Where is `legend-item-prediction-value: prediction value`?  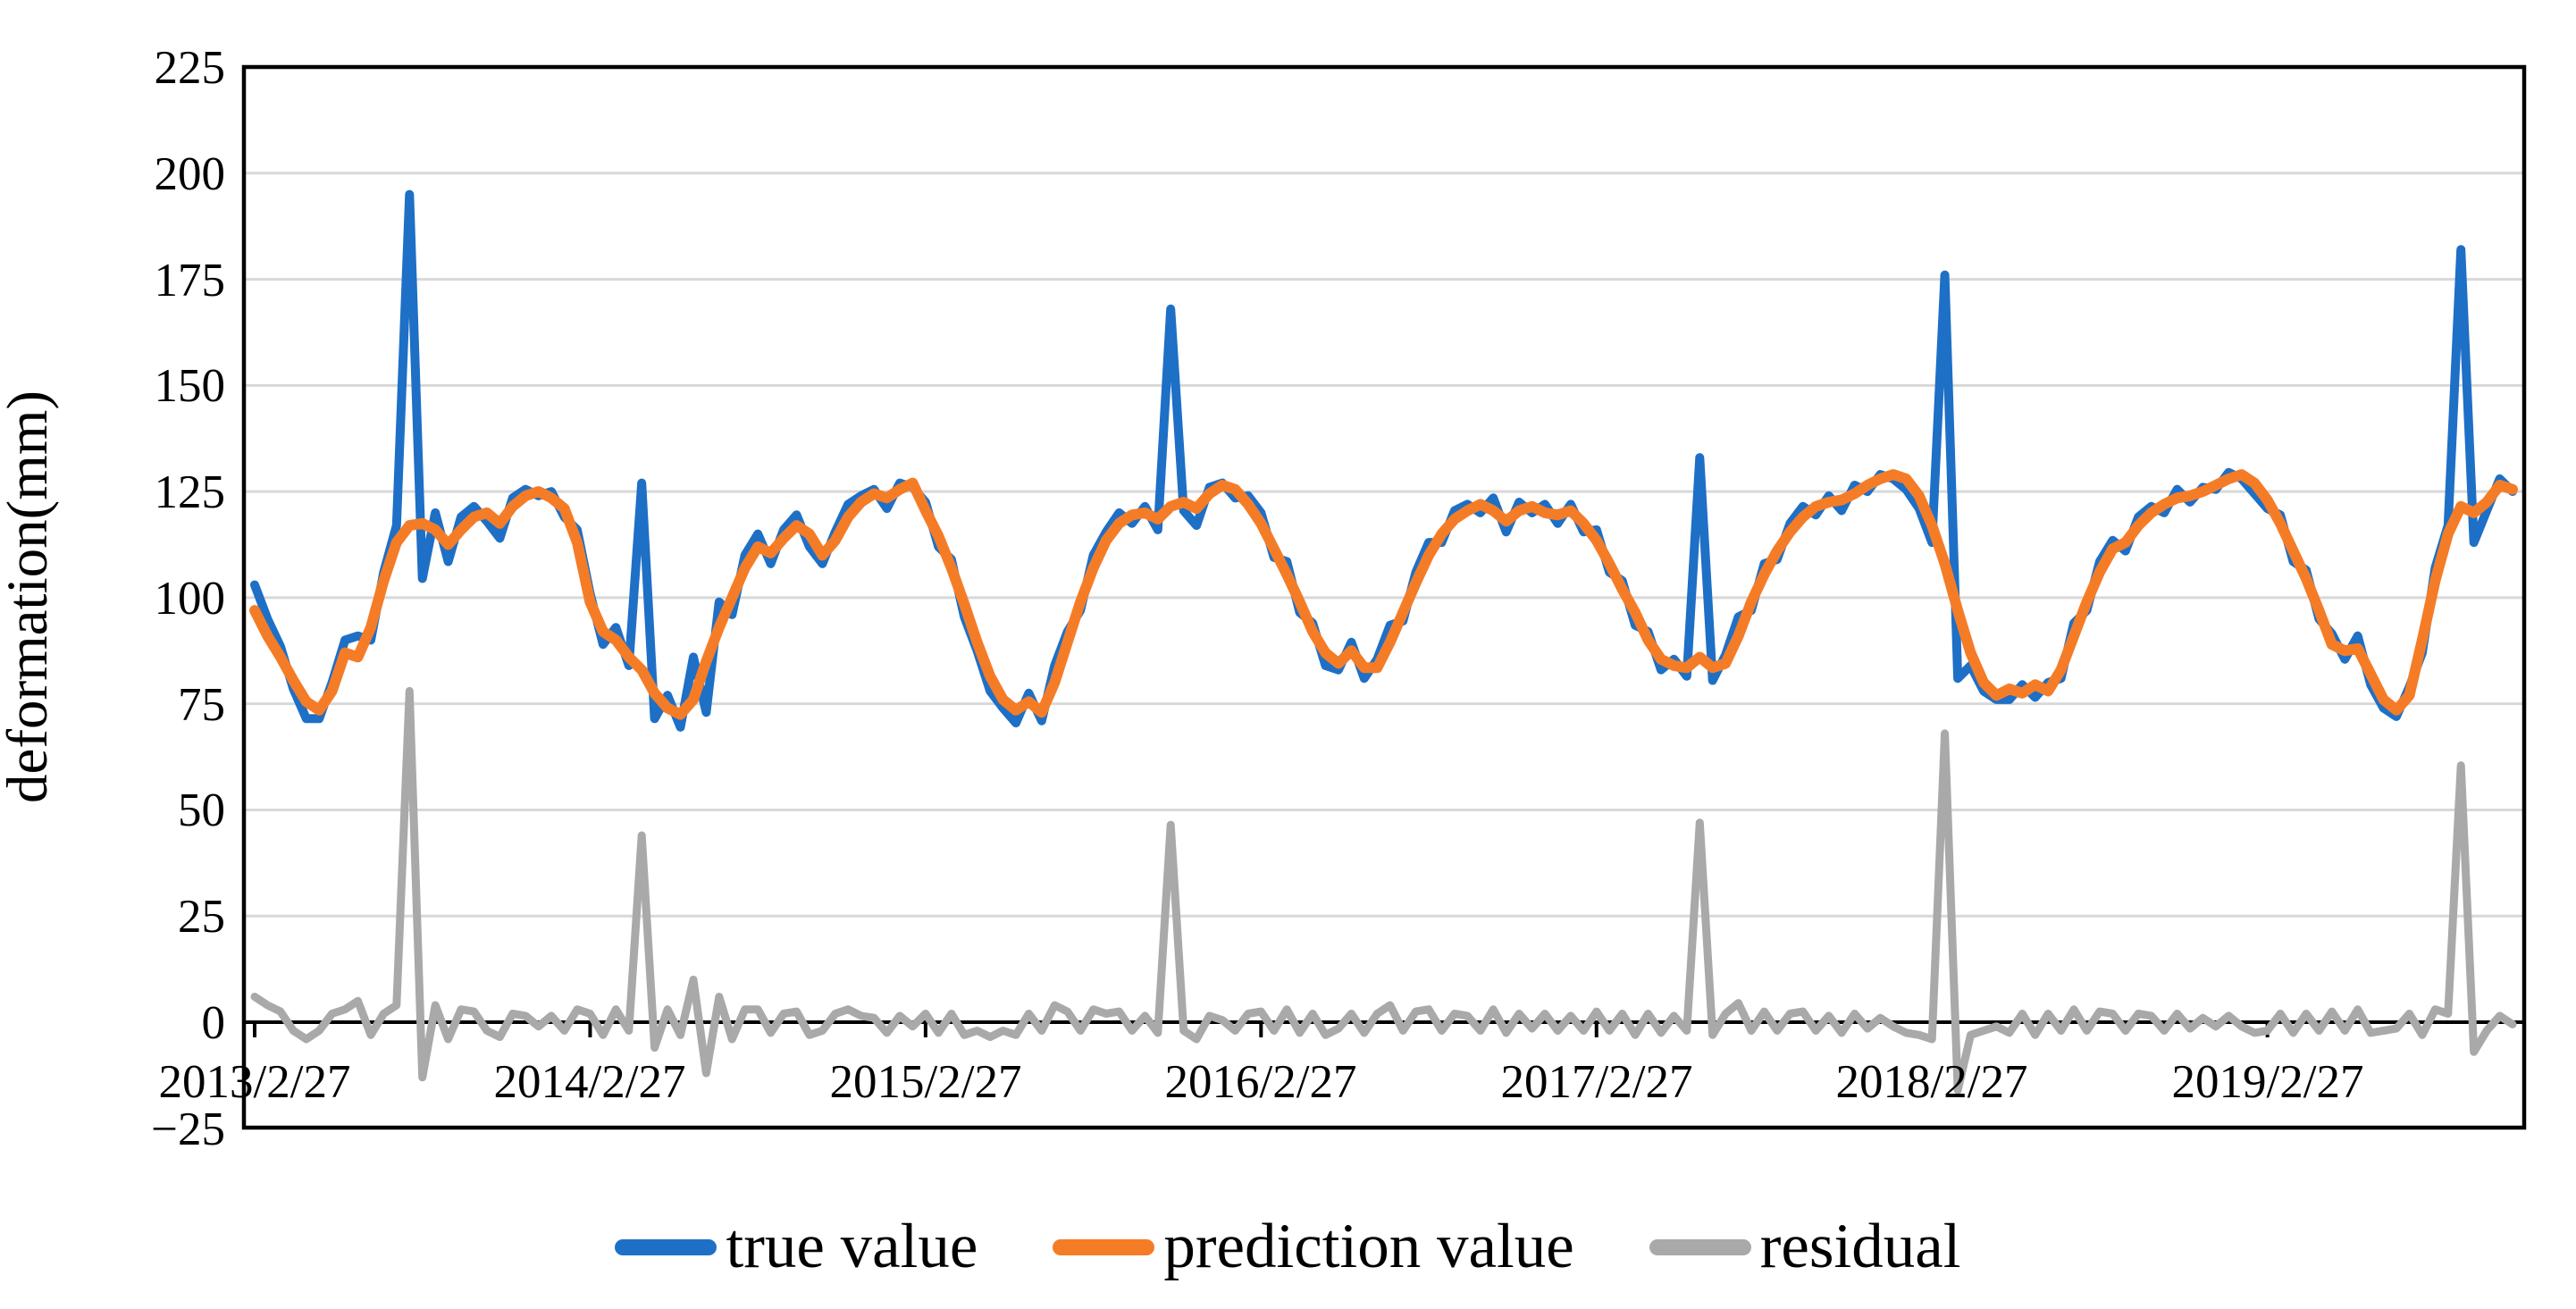 legend-item-prediction-value: prediction value is located at coordinates (1313, 1246).